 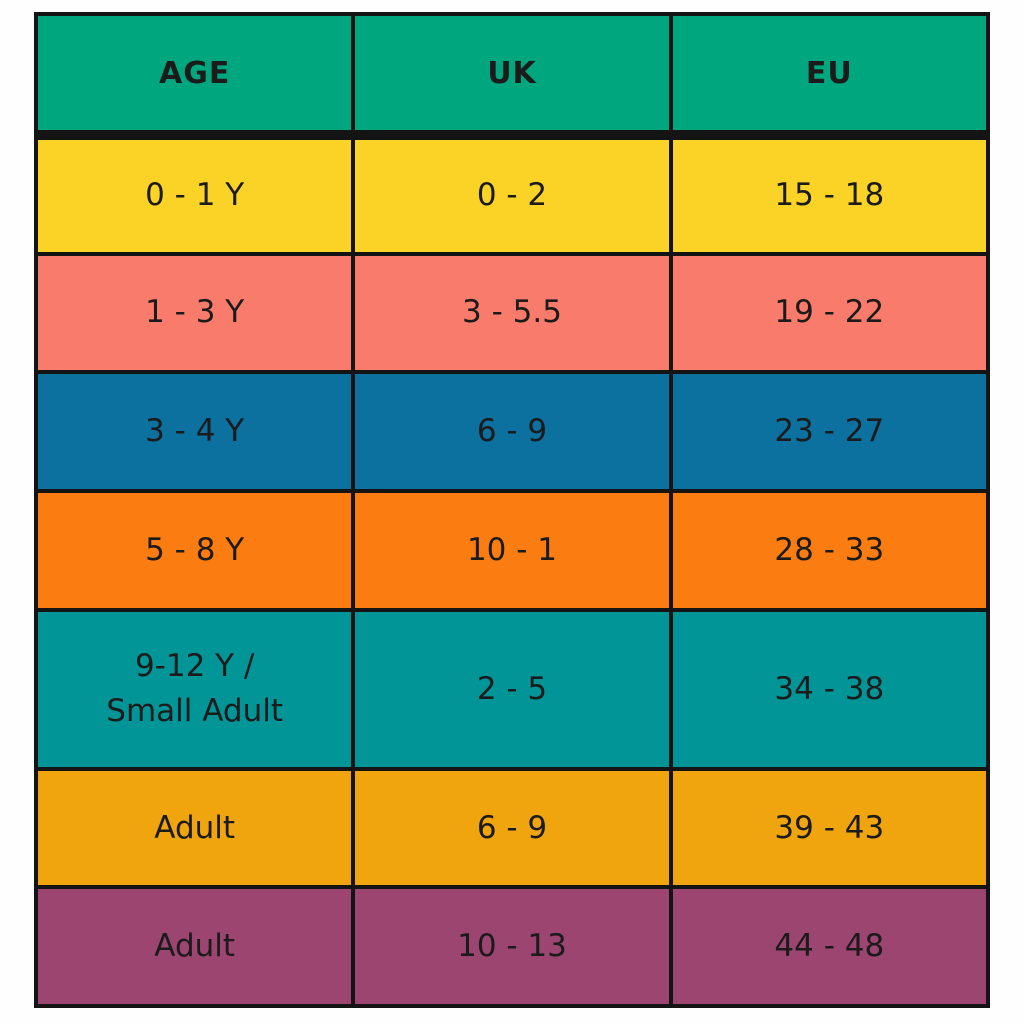 What do you see at coordinates (194, 76) in the screenshot?
I see `header-cell-age: AGE` at bounding box center [194, 76].